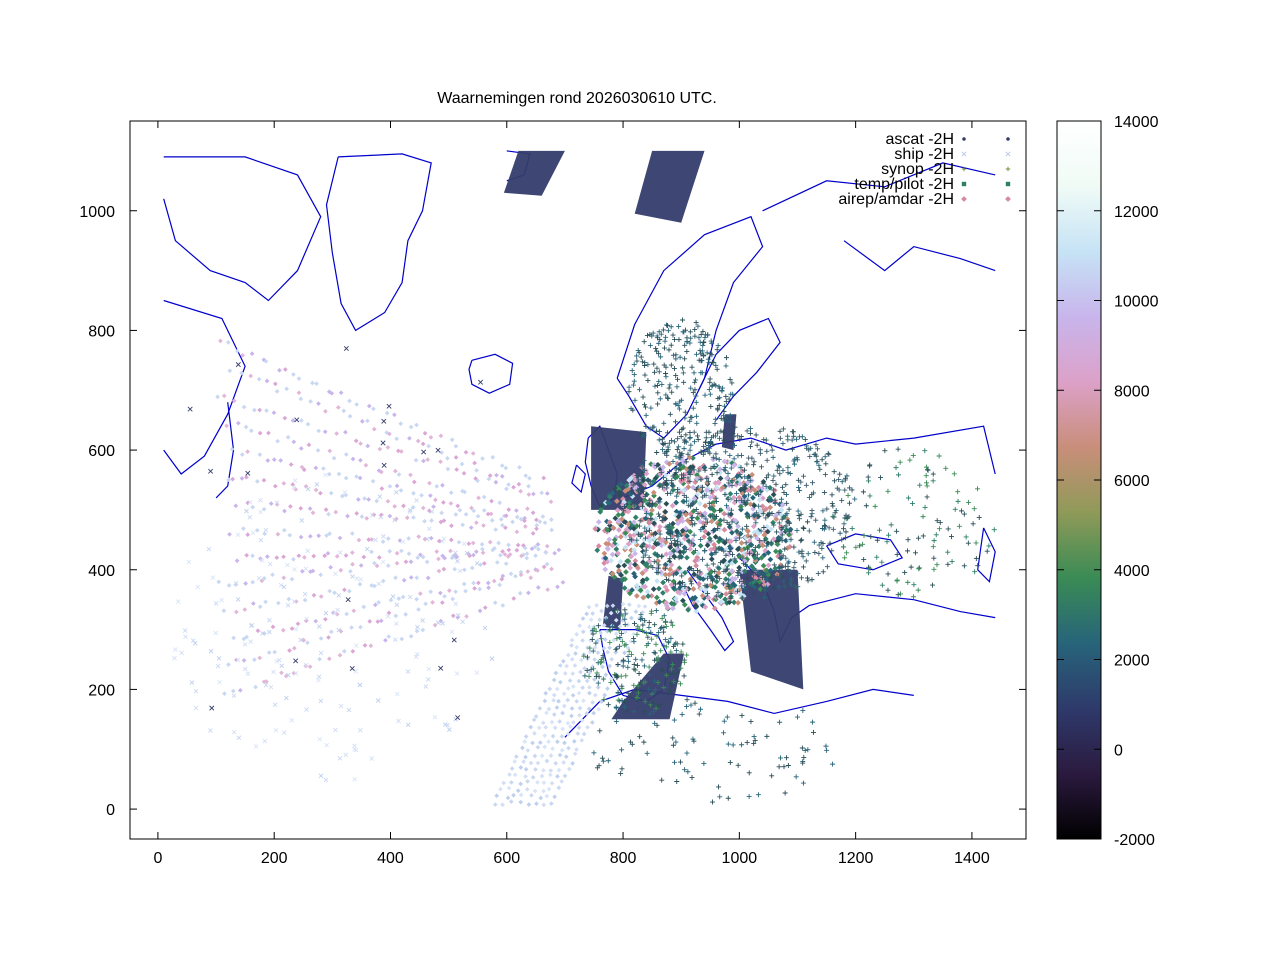 The image size is (1280, 960). What do you see at coordinates (919, 256) in the screenshot?
I see `coastline` at bounding box center [919, 256].